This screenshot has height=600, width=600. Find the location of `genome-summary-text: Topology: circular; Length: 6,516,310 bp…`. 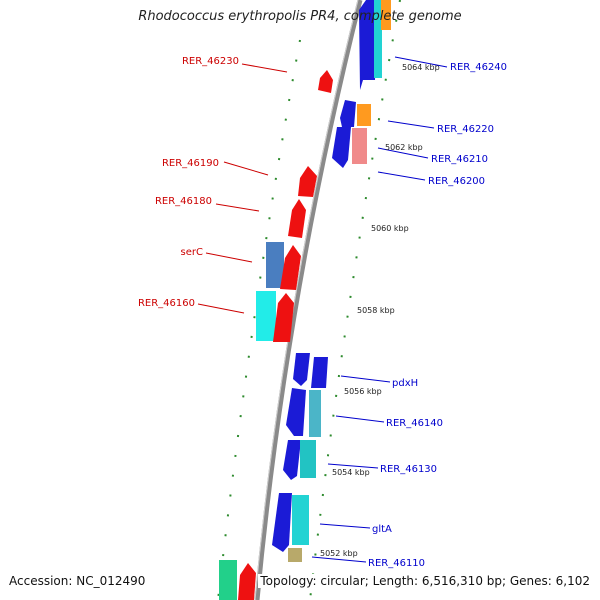

genome-summary-text: Topology: circular; Length: 6,516,310 bp… is located at coordinates (424, 581).